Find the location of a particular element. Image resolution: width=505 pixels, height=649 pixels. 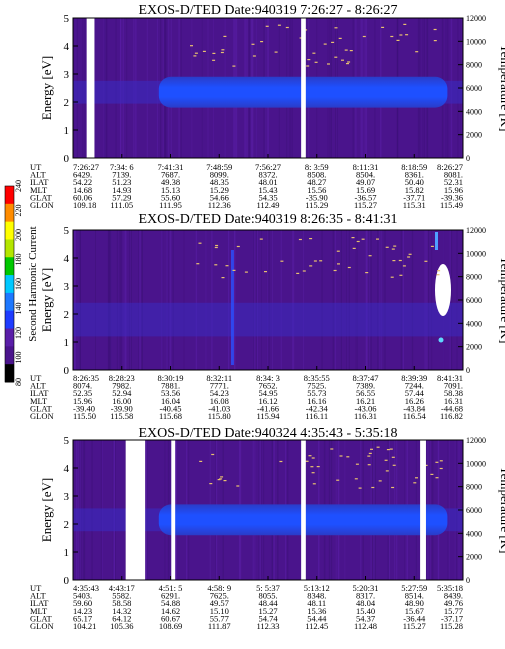

ephemeris-value: 15.56 is located at coordinates (316, 190).